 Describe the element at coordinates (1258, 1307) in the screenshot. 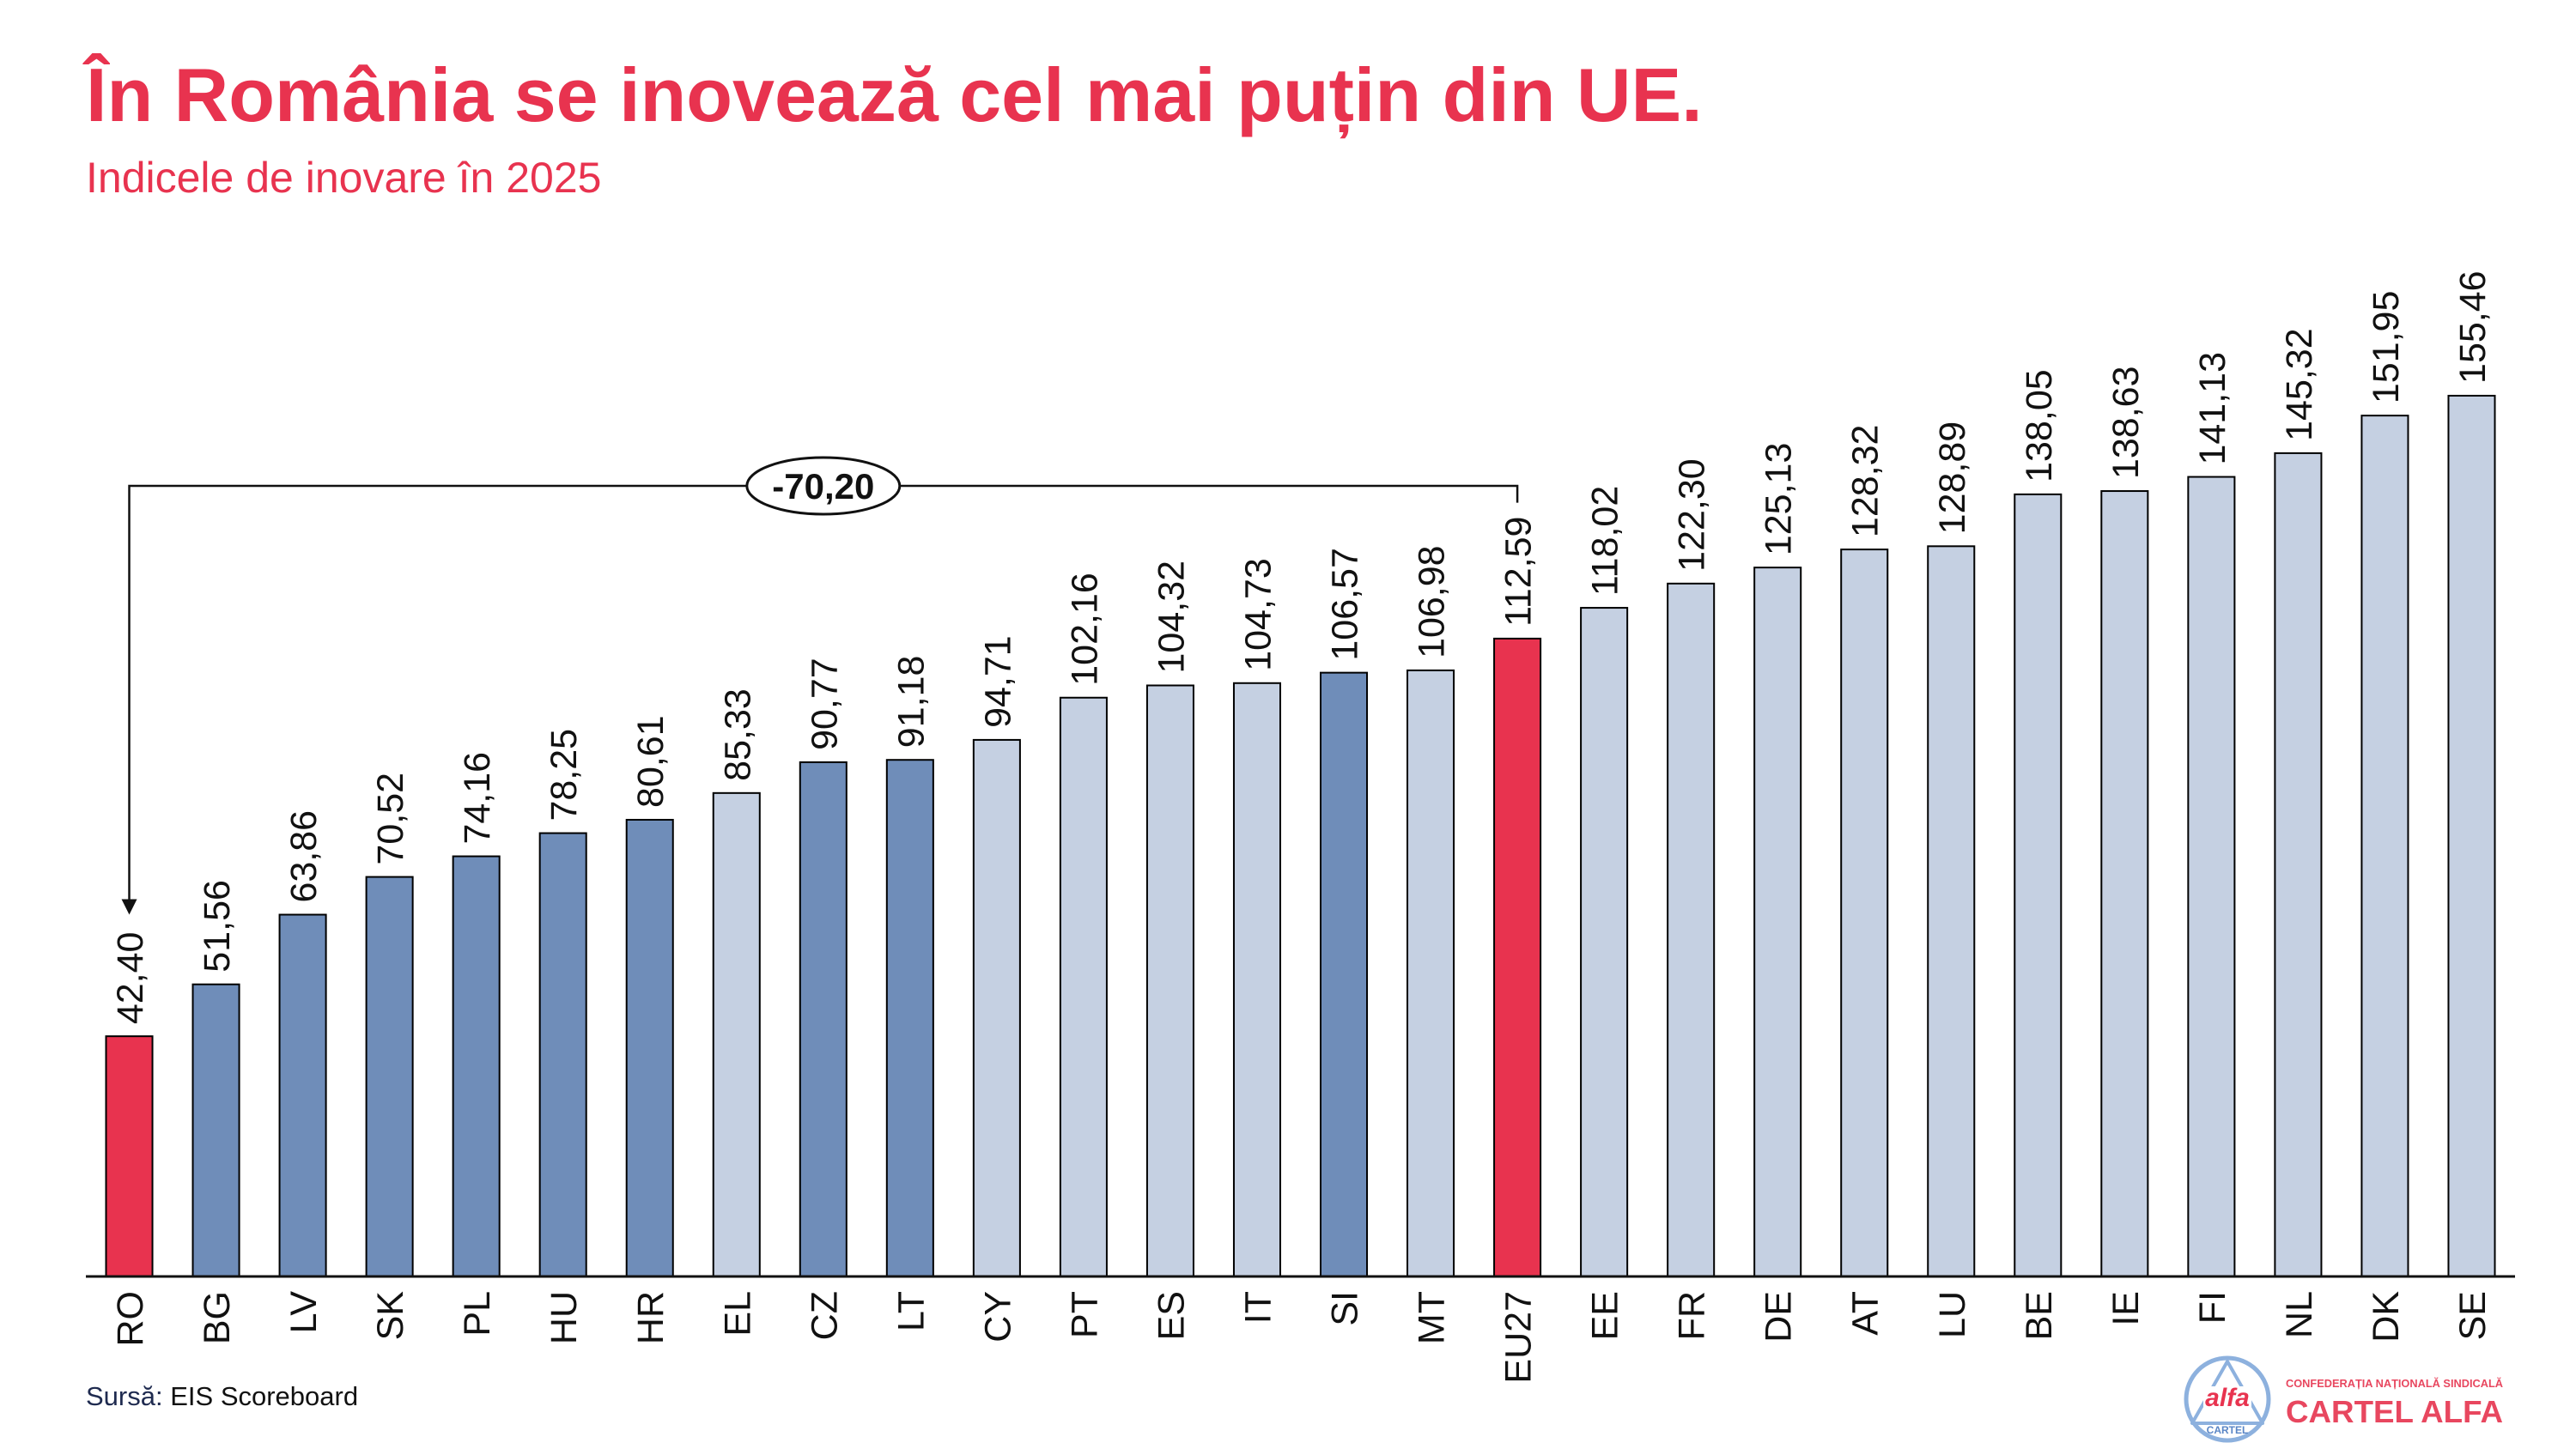

I see `category-label-it: IT` at that location.